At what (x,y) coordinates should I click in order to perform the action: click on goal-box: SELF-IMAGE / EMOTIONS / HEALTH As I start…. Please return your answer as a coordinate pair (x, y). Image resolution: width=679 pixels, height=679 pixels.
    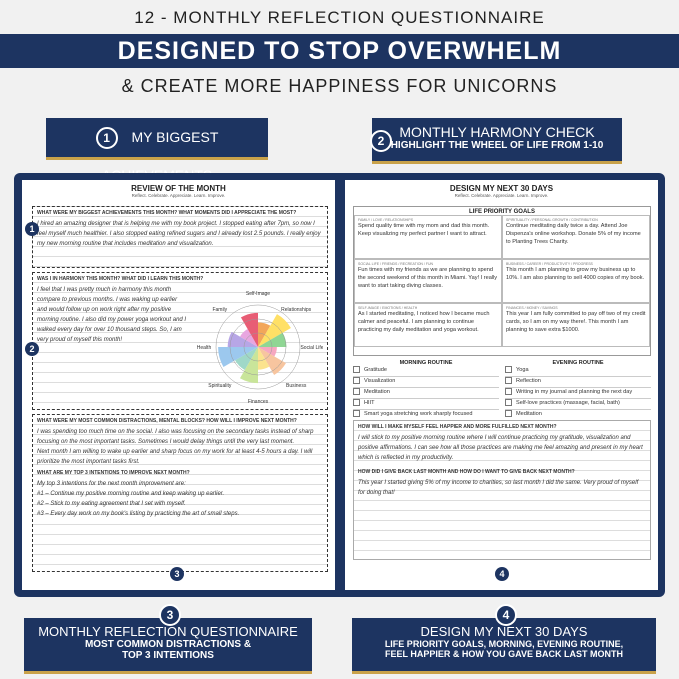
    Looking at the image, I should click on (428, 325).